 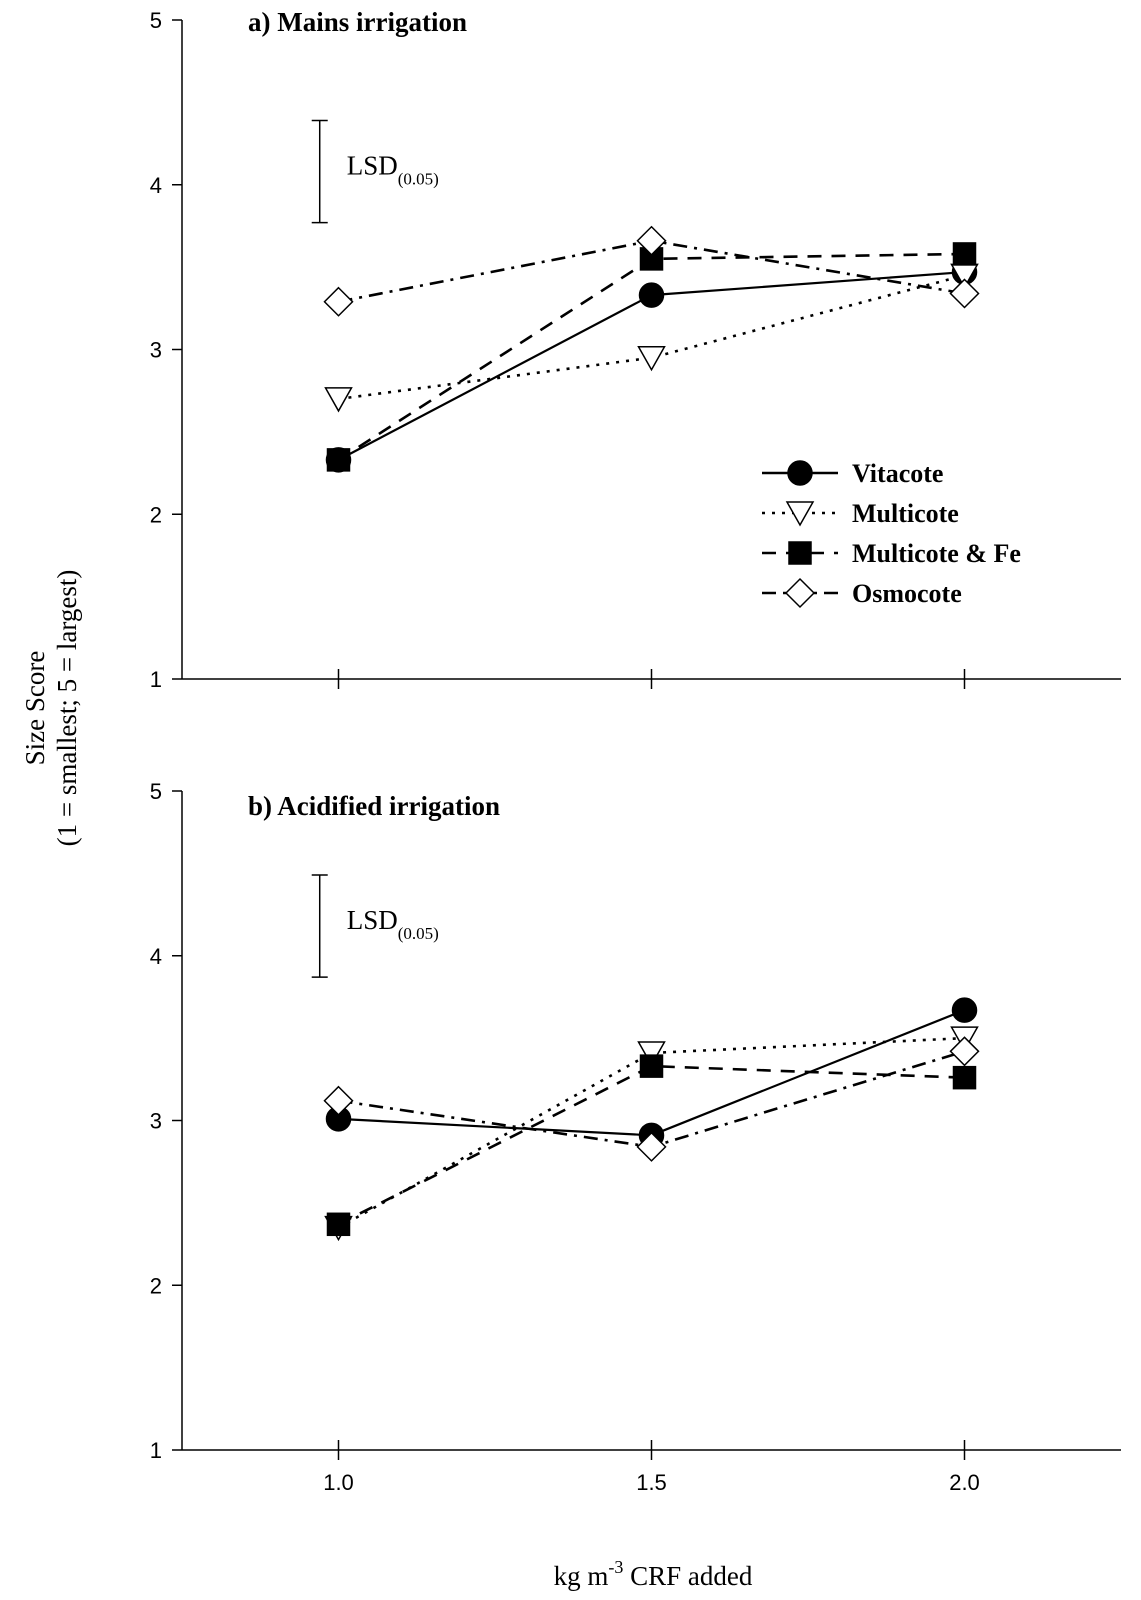 I want to click on x-axis-title-tail: CRF added, so click(x=688, y=1576).